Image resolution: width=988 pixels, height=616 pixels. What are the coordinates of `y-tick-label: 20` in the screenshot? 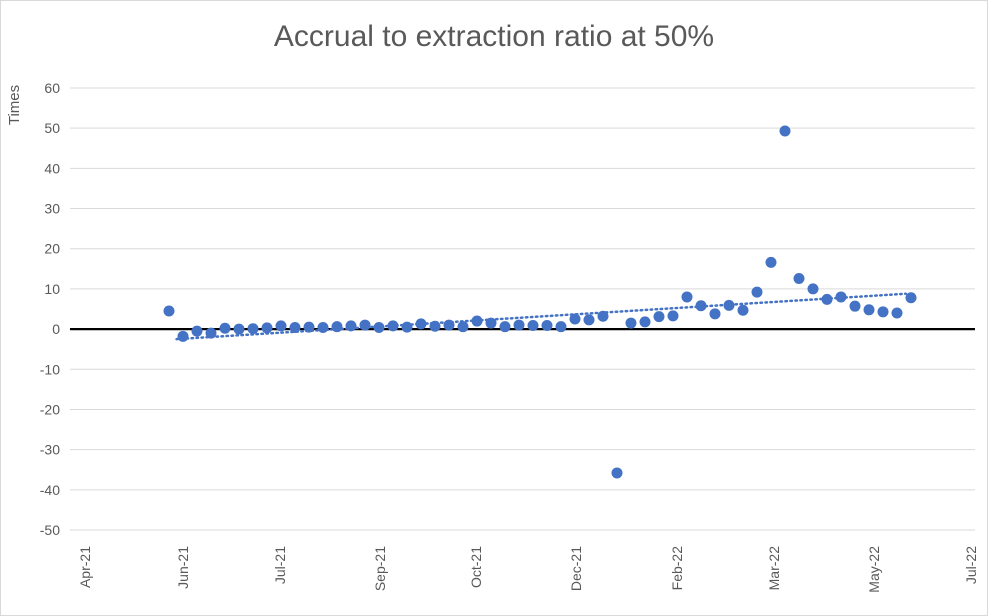 It's located at (52, 249).